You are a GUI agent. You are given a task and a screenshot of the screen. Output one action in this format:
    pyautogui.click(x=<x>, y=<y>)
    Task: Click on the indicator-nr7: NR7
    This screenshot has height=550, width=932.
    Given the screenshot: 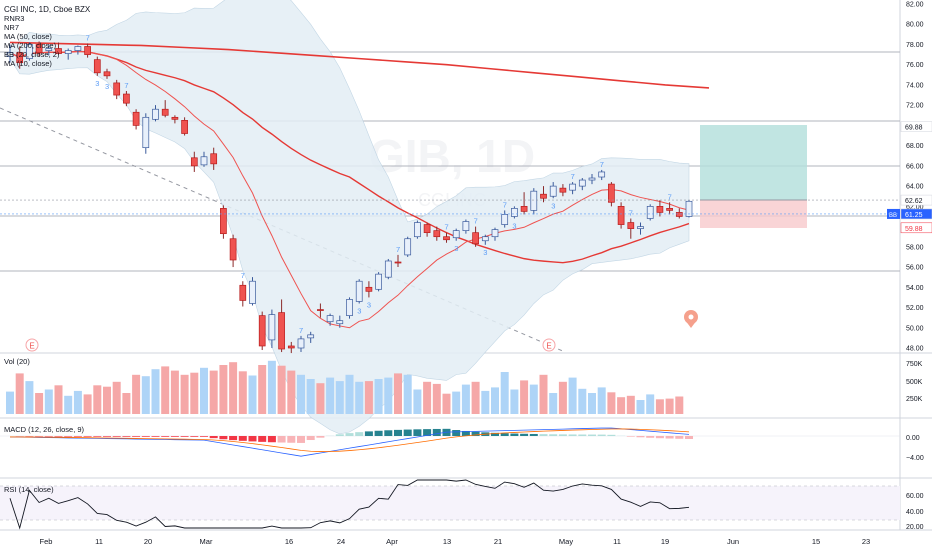 What is the action you would take?
    pyautogui.click(x=11, y=27)
    